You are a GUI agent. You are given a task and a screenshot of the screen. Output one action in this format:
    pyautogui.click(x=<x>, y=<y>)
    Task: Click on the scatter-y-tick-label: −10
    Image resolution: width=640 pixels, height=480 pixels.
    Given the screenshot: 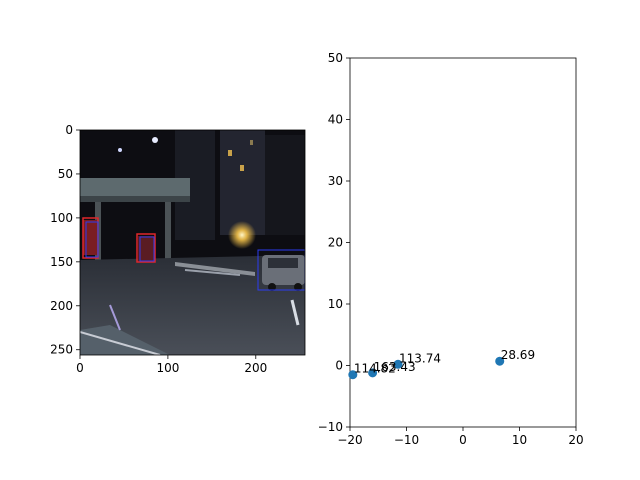 What is the action you would take?
    pyautogui.click(x=330, y=427)
    